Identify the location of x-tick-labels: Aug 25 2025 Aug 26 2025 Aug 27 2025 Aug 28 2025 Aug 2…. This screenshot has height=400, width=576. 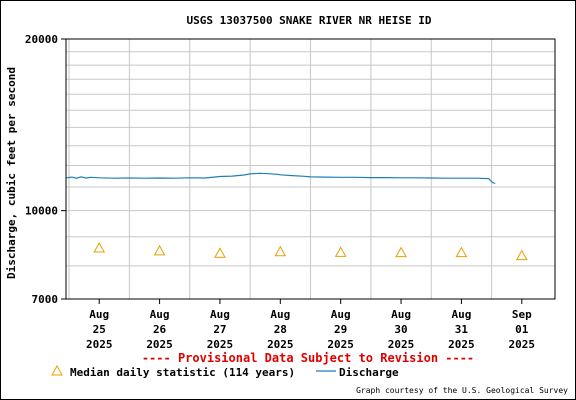
(310, 325).